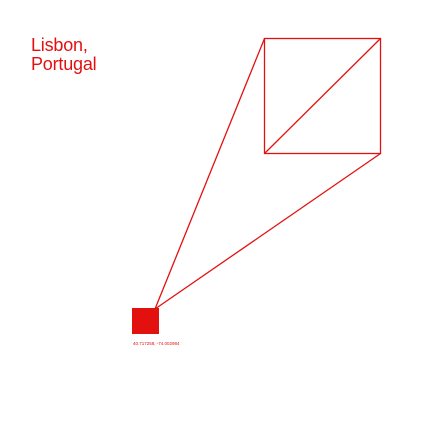 Image resolution: width=430 pixels, height=430 pixels. I want to click on location-title: Lisbon, Portugal, so click(64, 54).